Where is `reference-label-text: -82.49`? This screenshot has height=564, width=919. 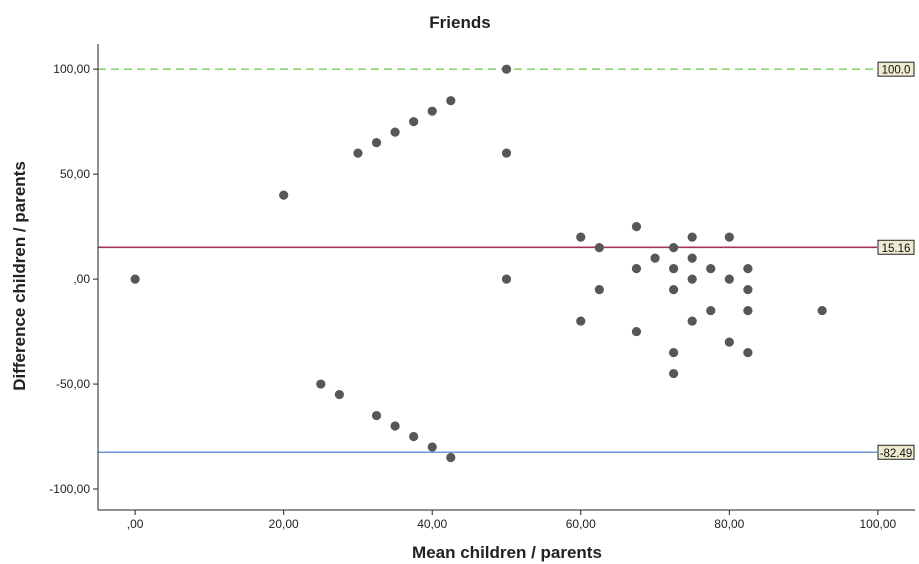 reference-label-text: -82.49 is located at coordinates (896, 454).